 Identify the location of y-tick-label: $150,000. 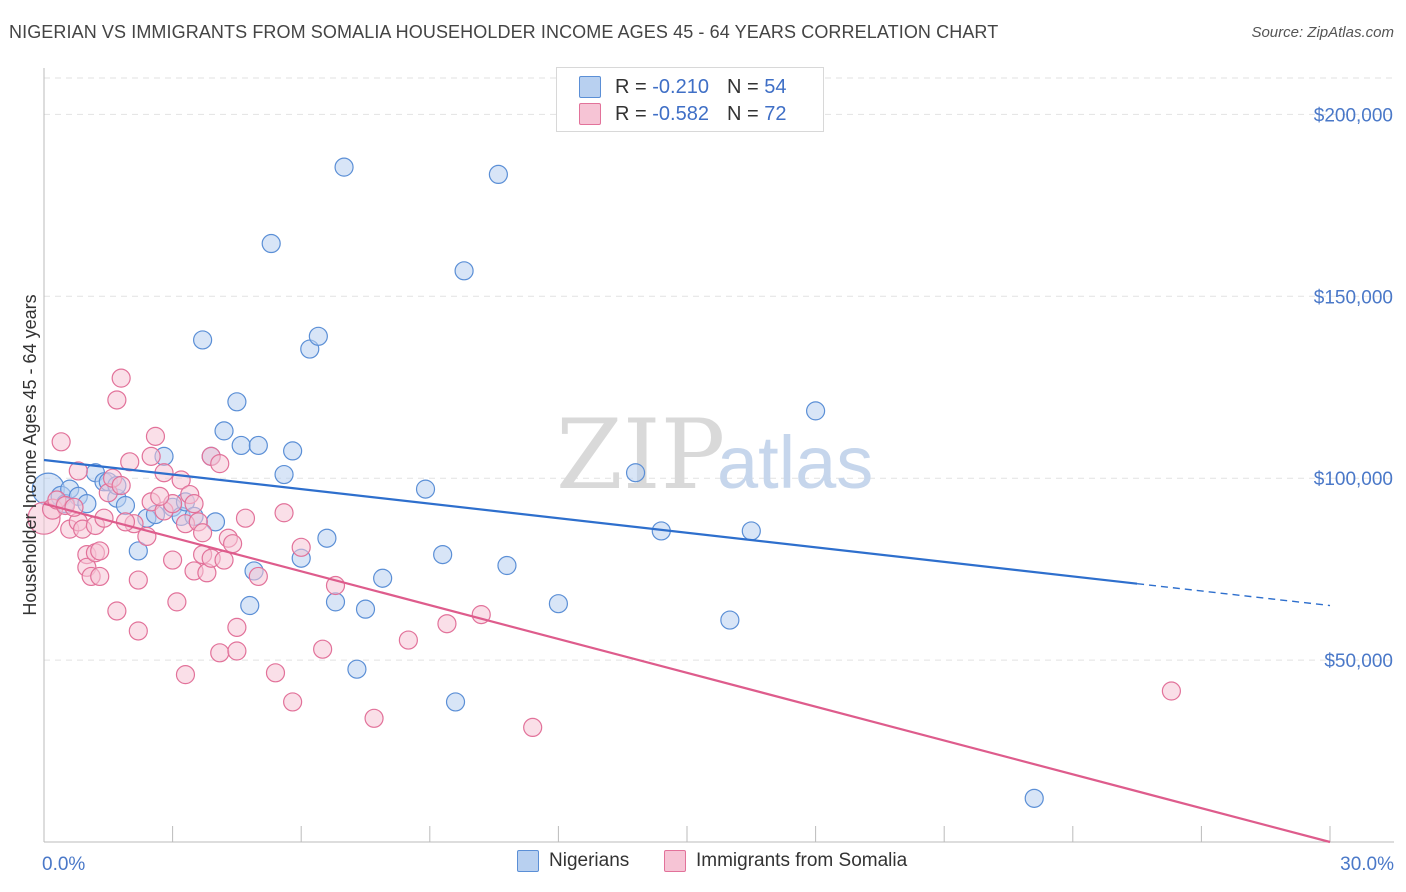
(1353, 297).